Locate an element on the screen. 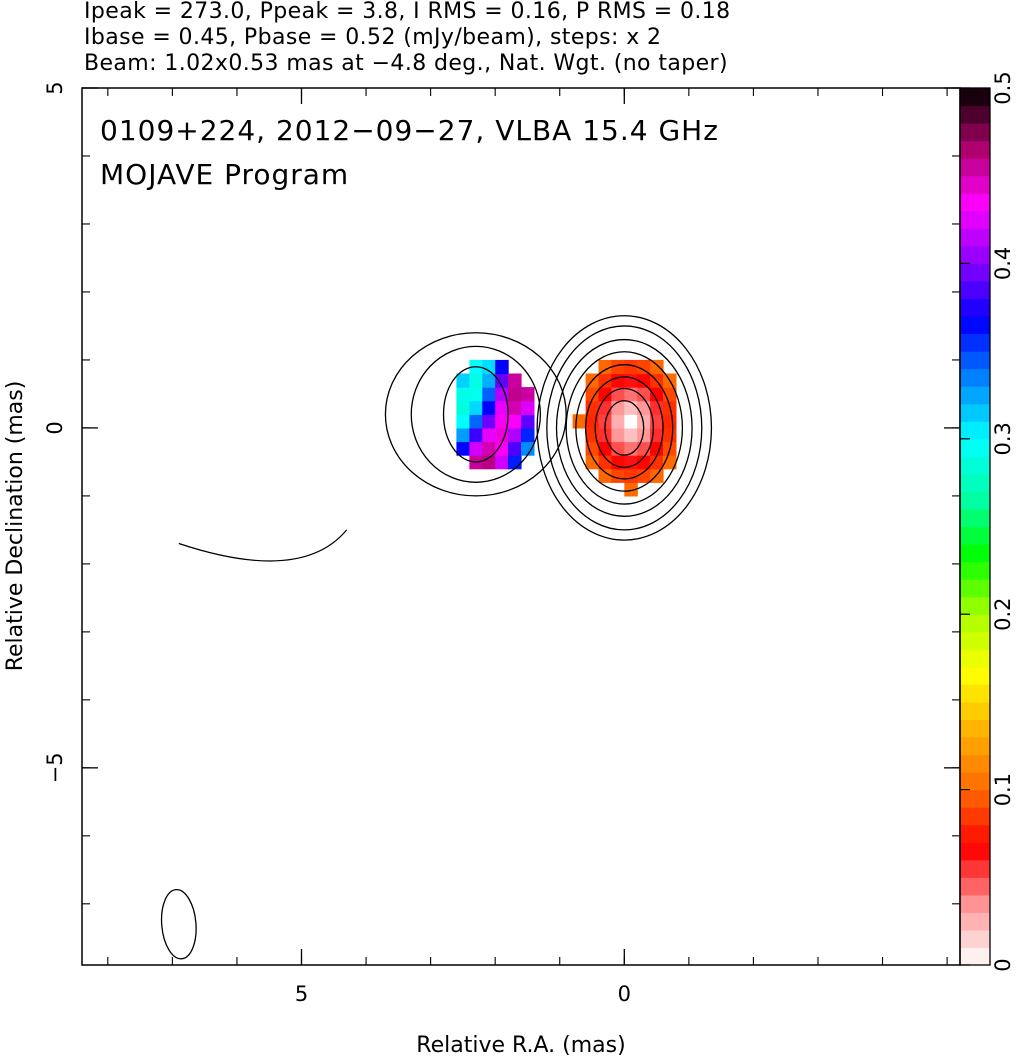 The height and width of the screenshot is (1060, 1021). intensity-contour is located at coordinates (624, 428).